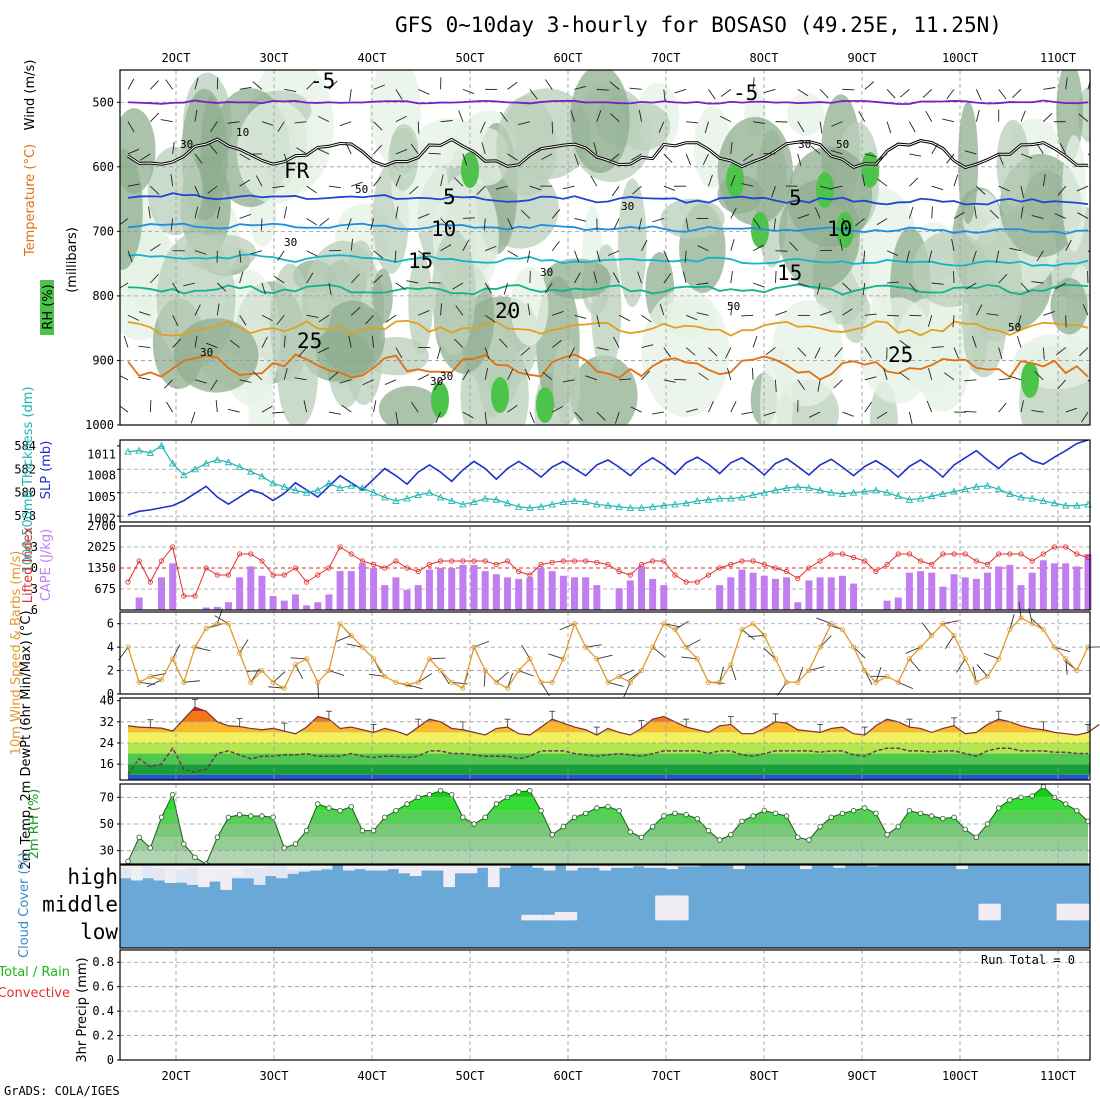 This screenshot has height=1100, width=1100. What do you see at coordinates (608, 844) in the screenshot?
I see `rh-band` at bounding box center [608, 844].